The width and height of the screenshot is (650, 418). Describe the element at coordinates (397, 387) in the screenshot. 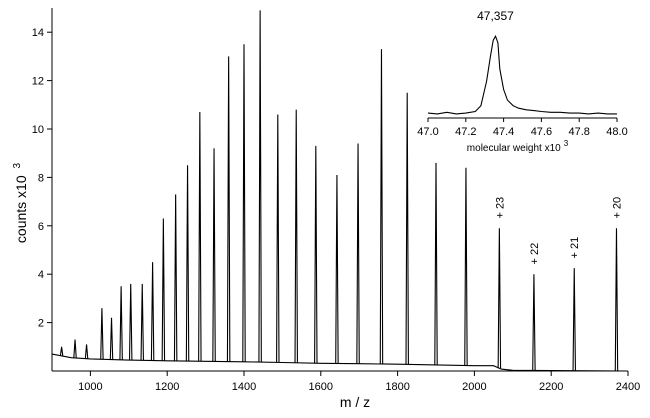

I see `x-tick-label: 1800` at that location.